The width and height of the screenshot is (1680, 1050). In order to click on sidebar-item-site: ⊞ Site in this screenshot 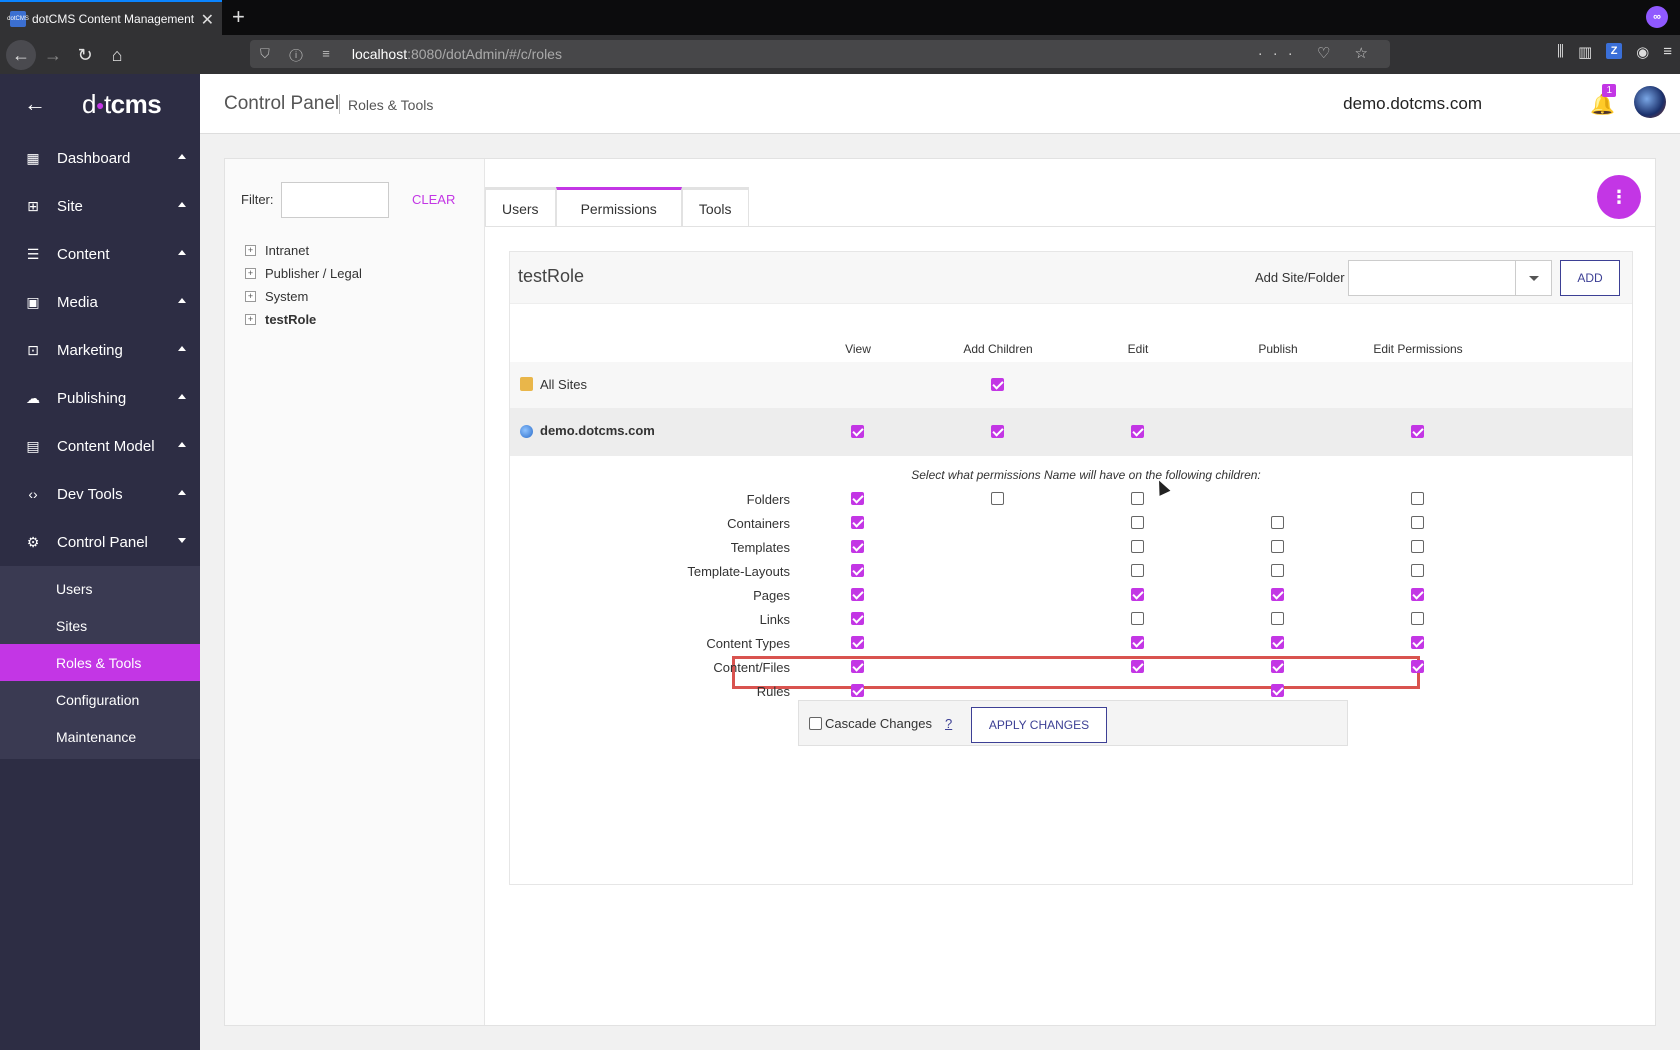, I will do `click(100, 206)`.